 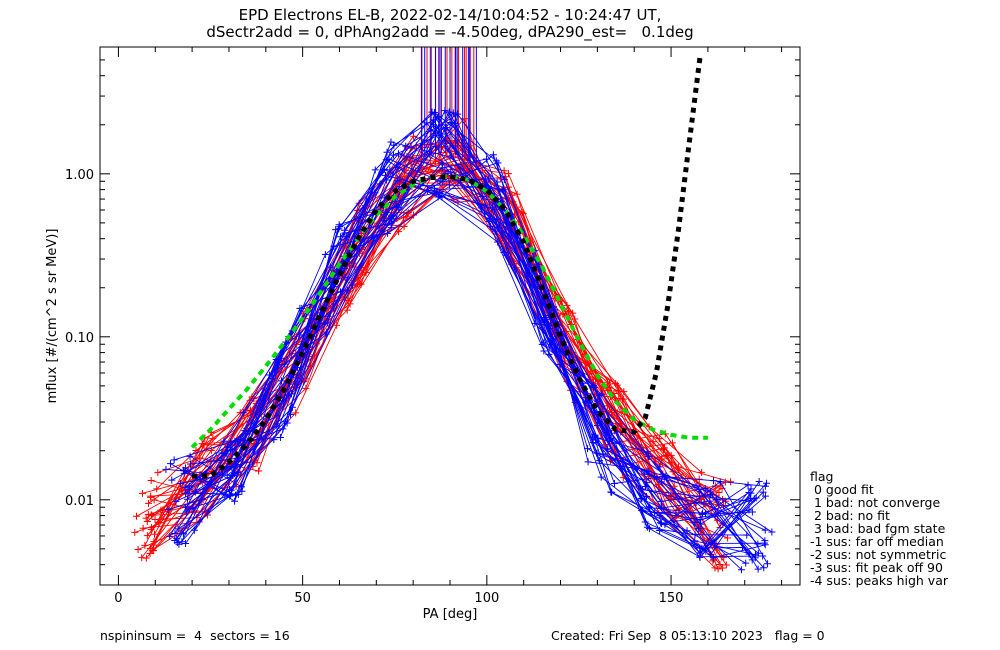 What do you see at coordinates (486, 598) in the screenshot?
I see `x-tick-label: 100` at bounding box center [486, 598].